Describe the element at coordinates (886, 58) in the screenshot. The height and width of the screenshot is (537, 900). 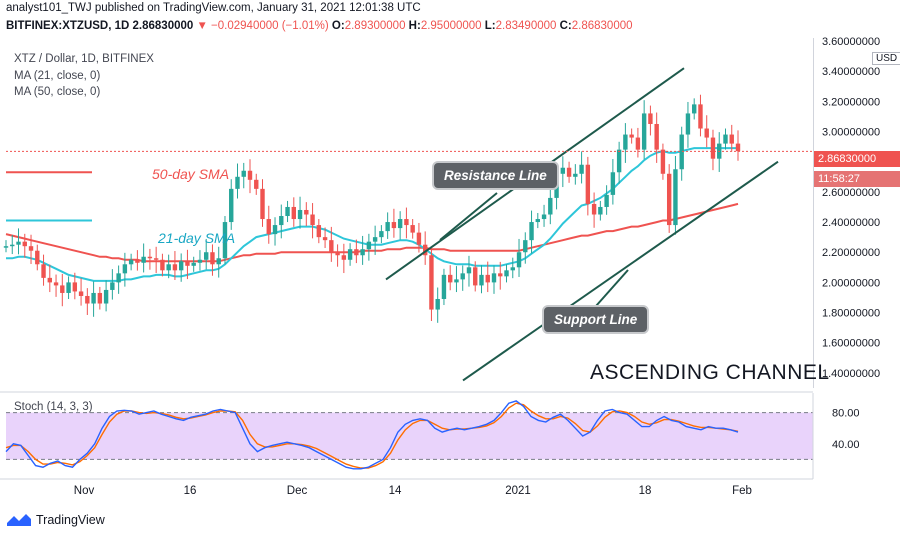
I see `currency-button: USD` at that location.